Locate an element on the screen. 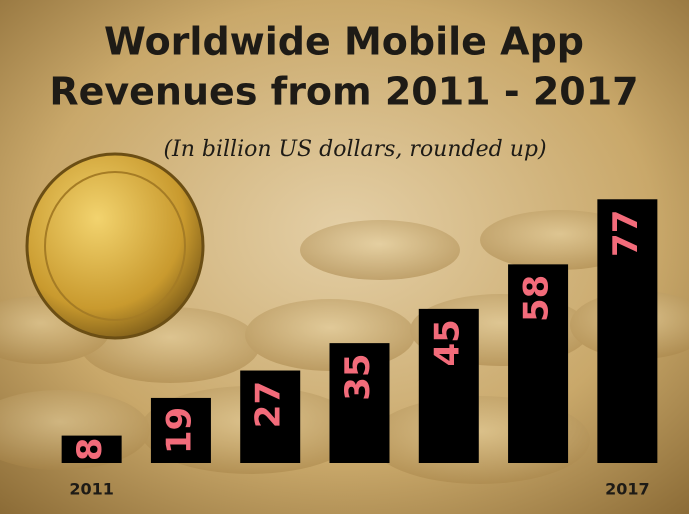 This screenshot has width=689, height=514. x-tick-label: 2011 is located at coordinates (91, 489).